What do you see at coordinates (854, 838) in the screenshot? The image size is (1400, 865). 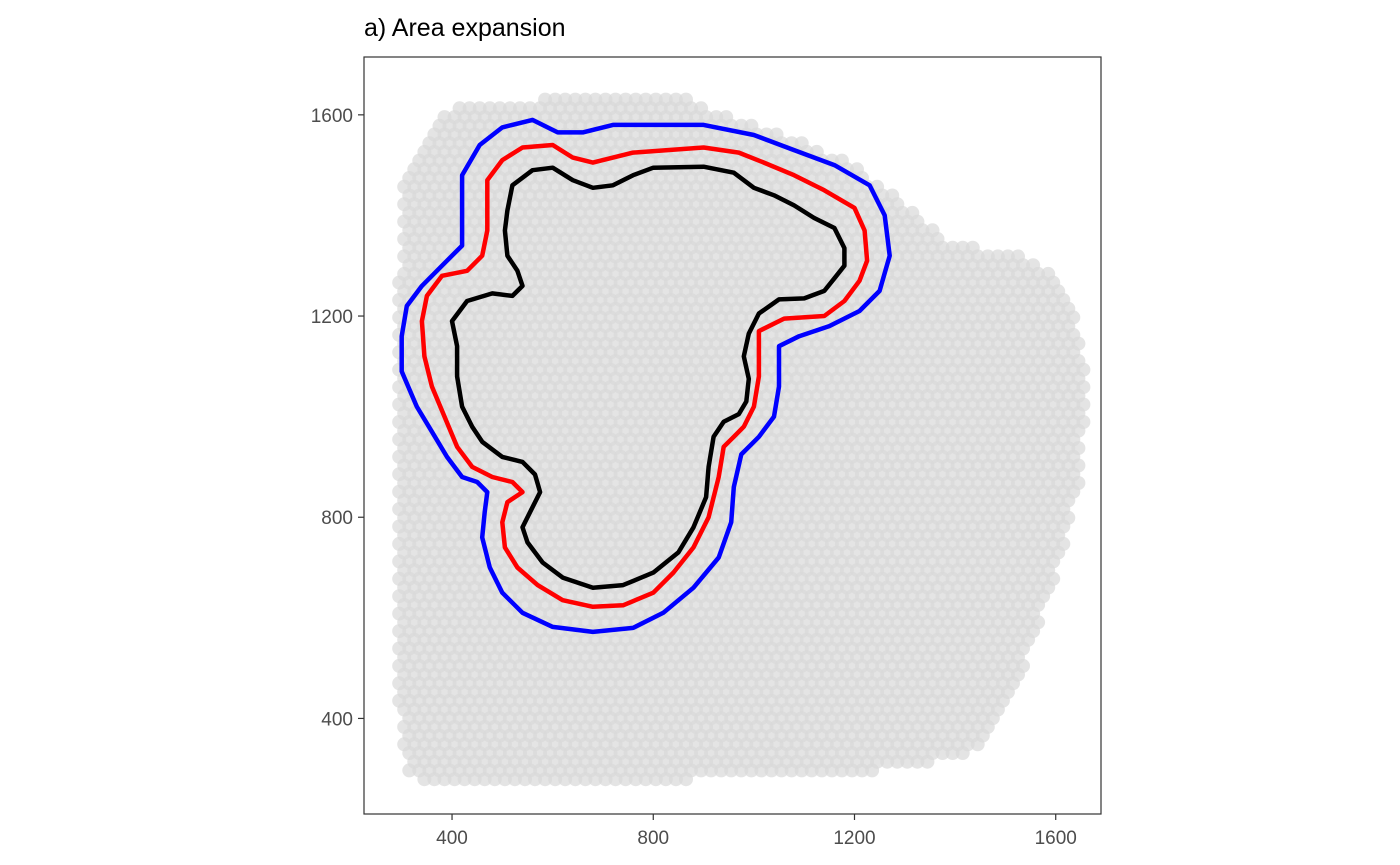 I see `x-tick-label: 1200` at bounding box center [854, 838].